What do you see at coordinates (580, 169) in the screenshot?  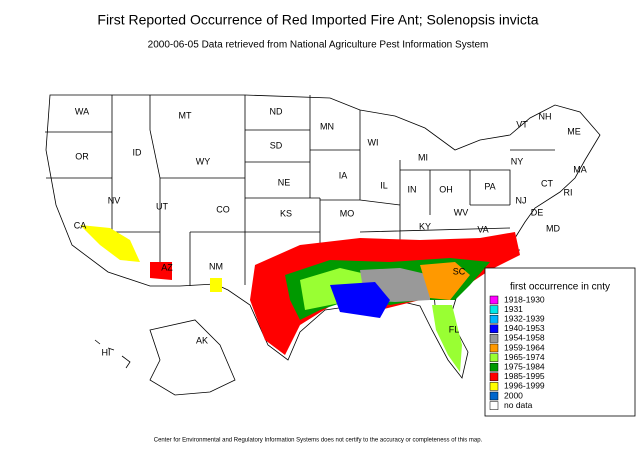 I see `state-label: MA` at bounding box center [580, 169].